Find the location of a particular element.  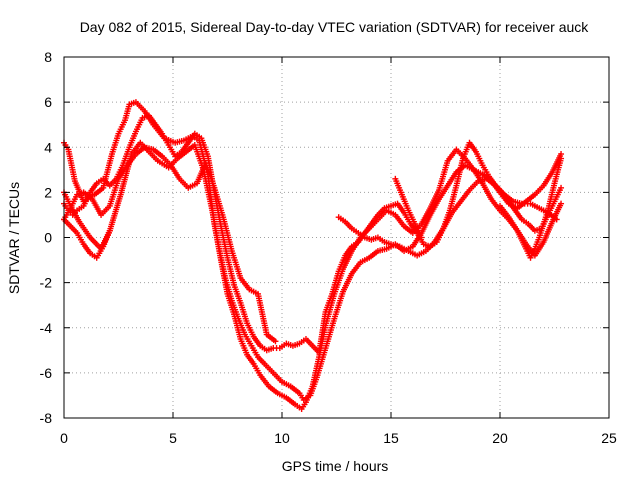

y-tick-label: 2 is located at coordinates (48, 192).